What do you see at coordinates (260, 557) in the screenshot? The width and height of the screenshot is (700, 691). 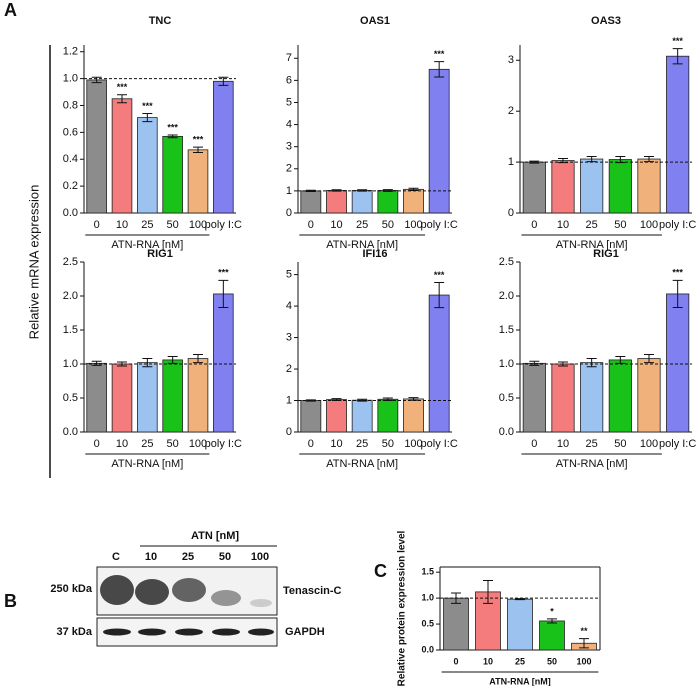 I see `lane-label: 100` at bounding box center [260, 557].